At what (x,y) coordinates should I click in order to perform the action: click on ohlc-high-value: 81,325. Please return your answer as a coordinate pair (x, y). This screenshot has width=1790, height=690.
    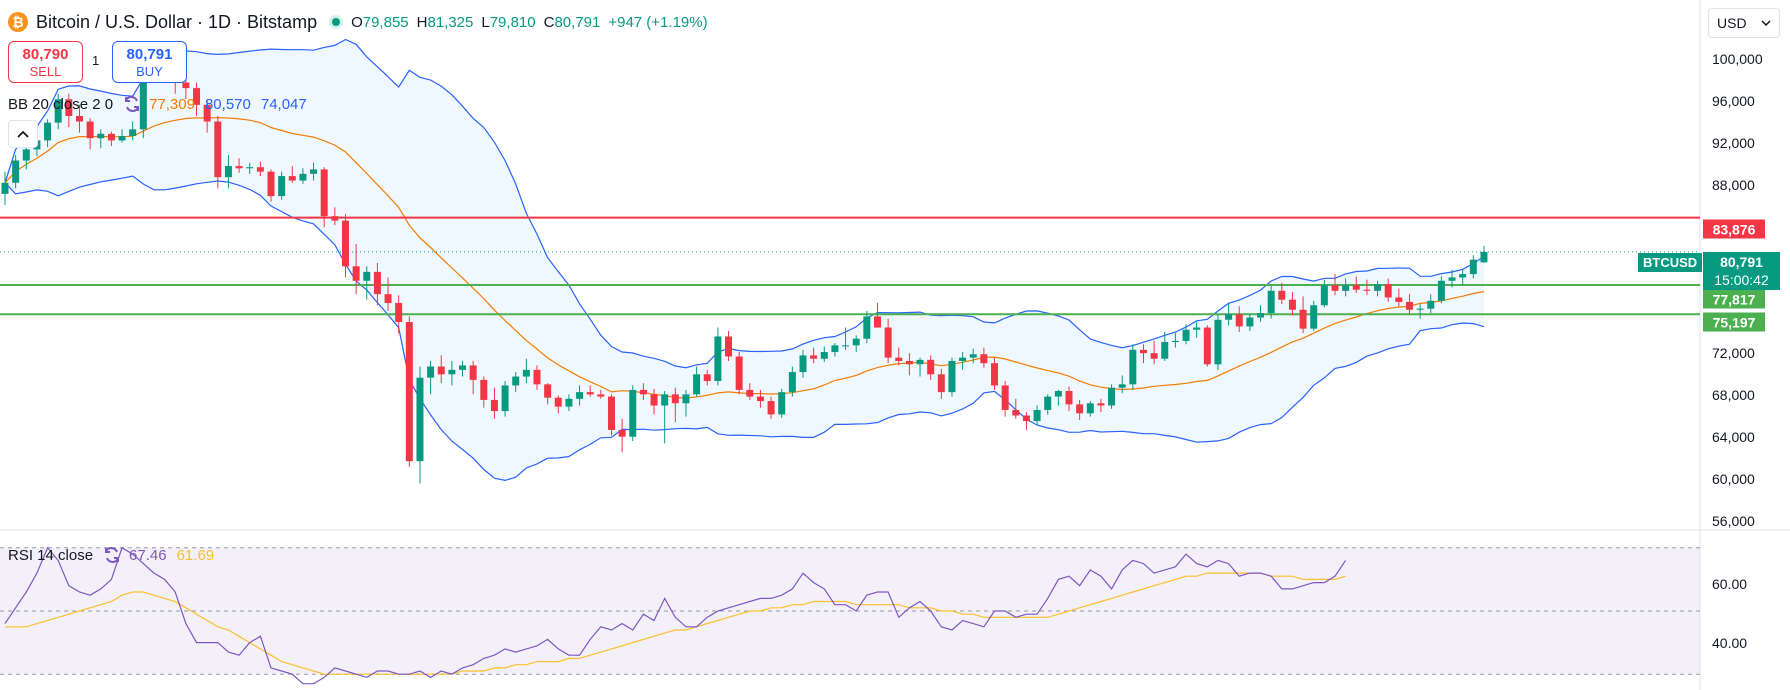
    Looking at the image, I should click on (450, 22).